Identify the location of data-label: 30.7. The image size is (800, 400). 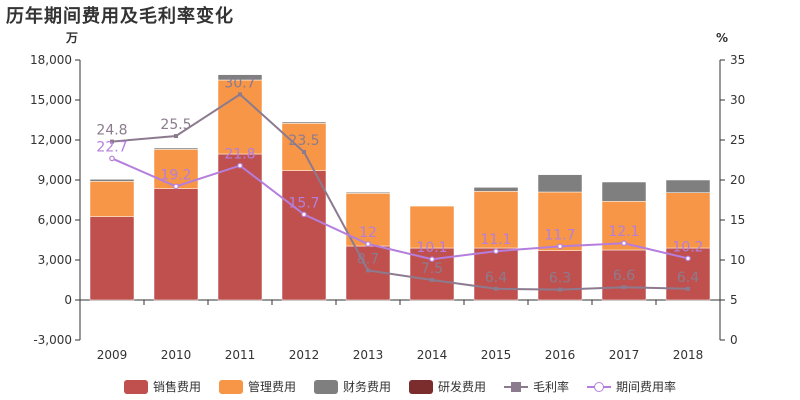
(239, 83).